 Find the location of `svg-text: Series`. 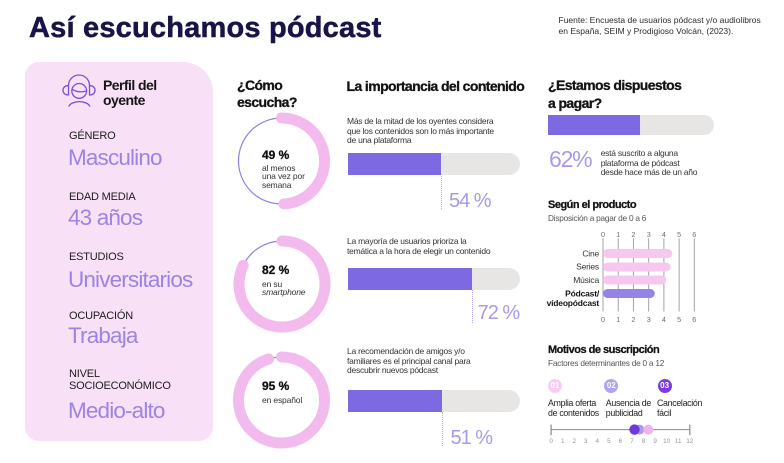

svg-text: Series is located at coordinates (587, 267).